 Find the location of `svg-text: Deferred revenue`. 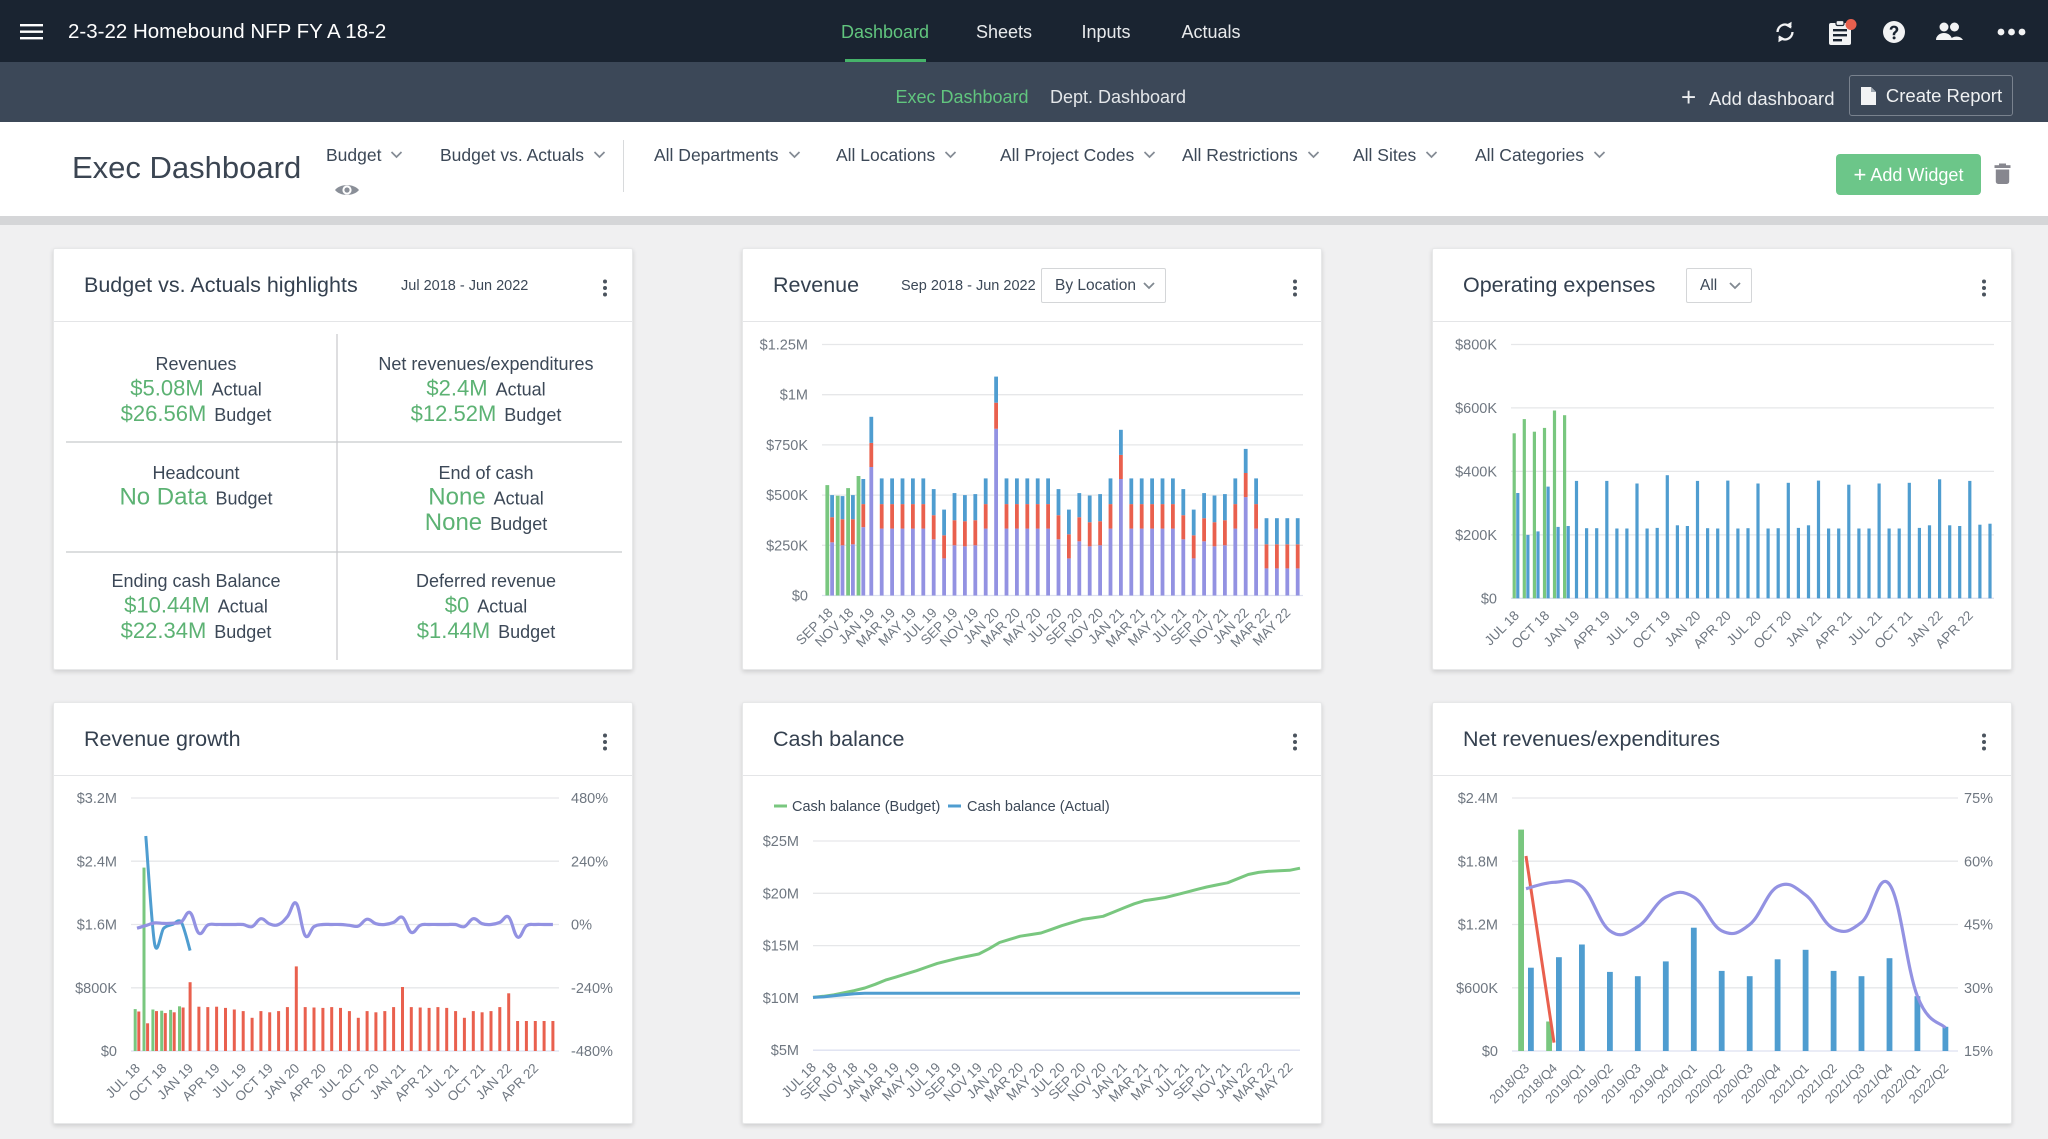

svg-text: Deferred revenue is located at coordinates (486, 581).